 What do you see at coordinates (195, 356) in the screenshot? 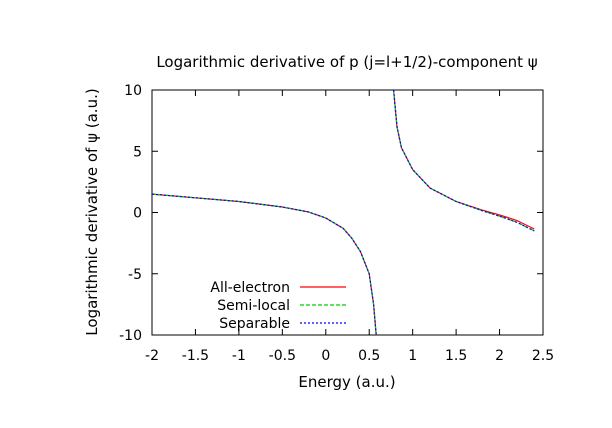
I see `x-tick-label: -1.5` at bounding box center [195, 356].